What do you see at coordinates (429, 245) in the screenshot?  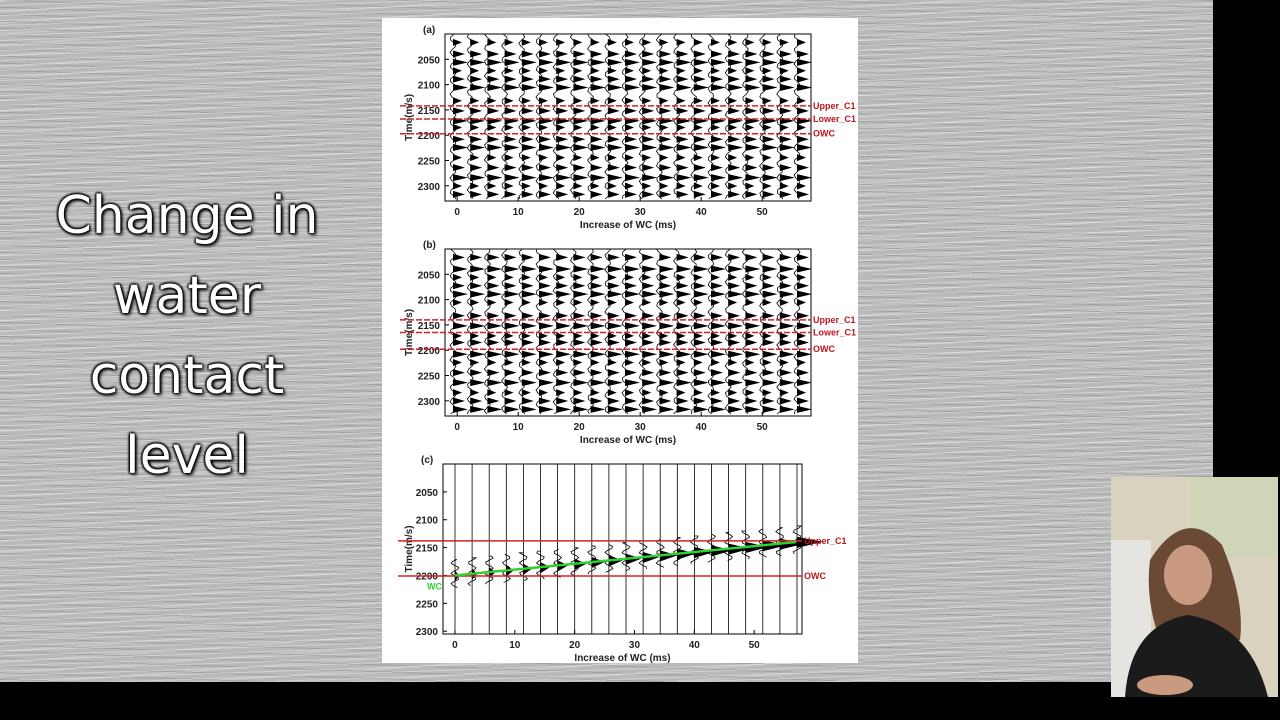 I see `panel-label: (b)` at bounding box center [429, 245].